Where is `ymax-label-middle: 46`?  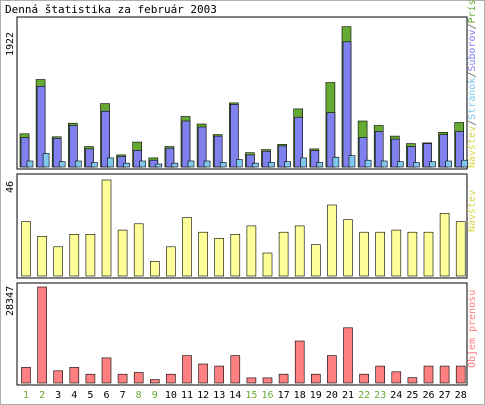
ymax-label-middle: 46 is located at coordinates (10, 187).